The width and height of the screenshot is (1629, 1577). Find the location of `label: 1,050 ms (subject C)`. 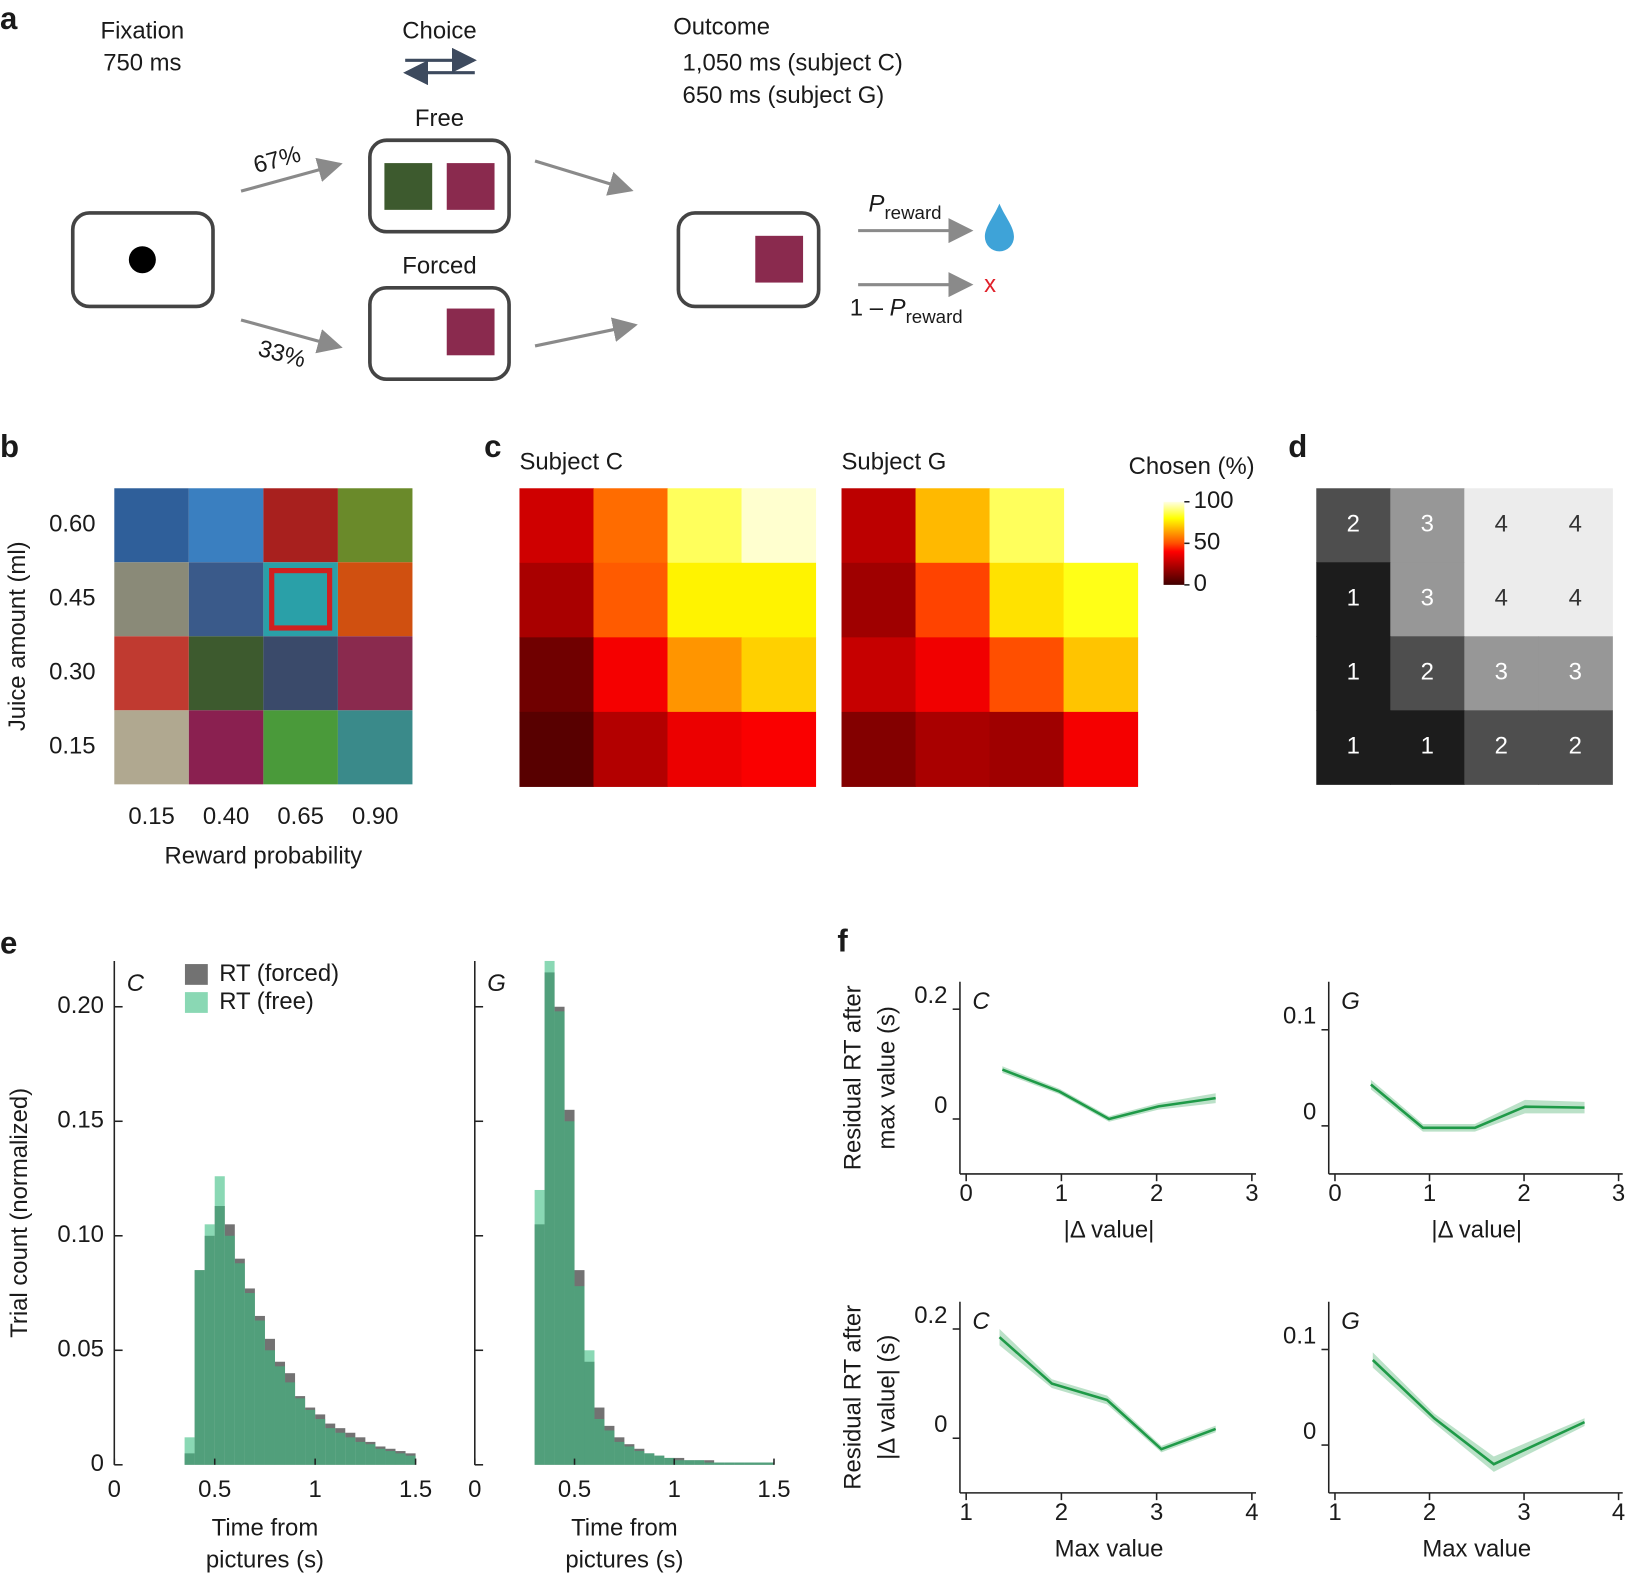

label: 1,050 ms (subject C) is located at coordinates (793, 63).